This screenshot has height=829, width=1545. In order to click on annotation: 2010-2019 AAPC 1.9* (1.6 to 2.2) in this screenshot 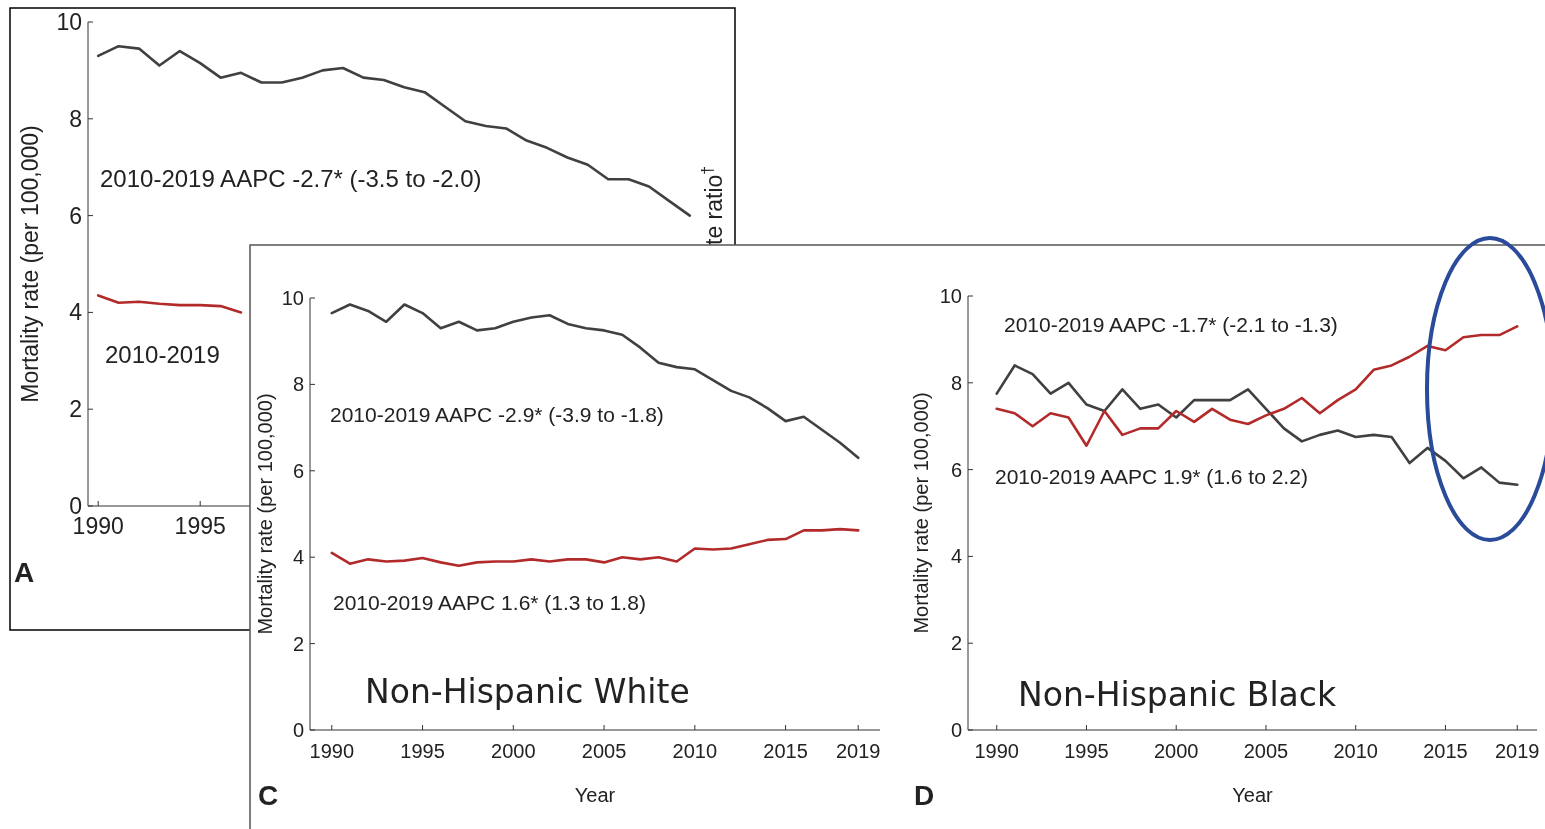, I will do `click(1151, 476)`.